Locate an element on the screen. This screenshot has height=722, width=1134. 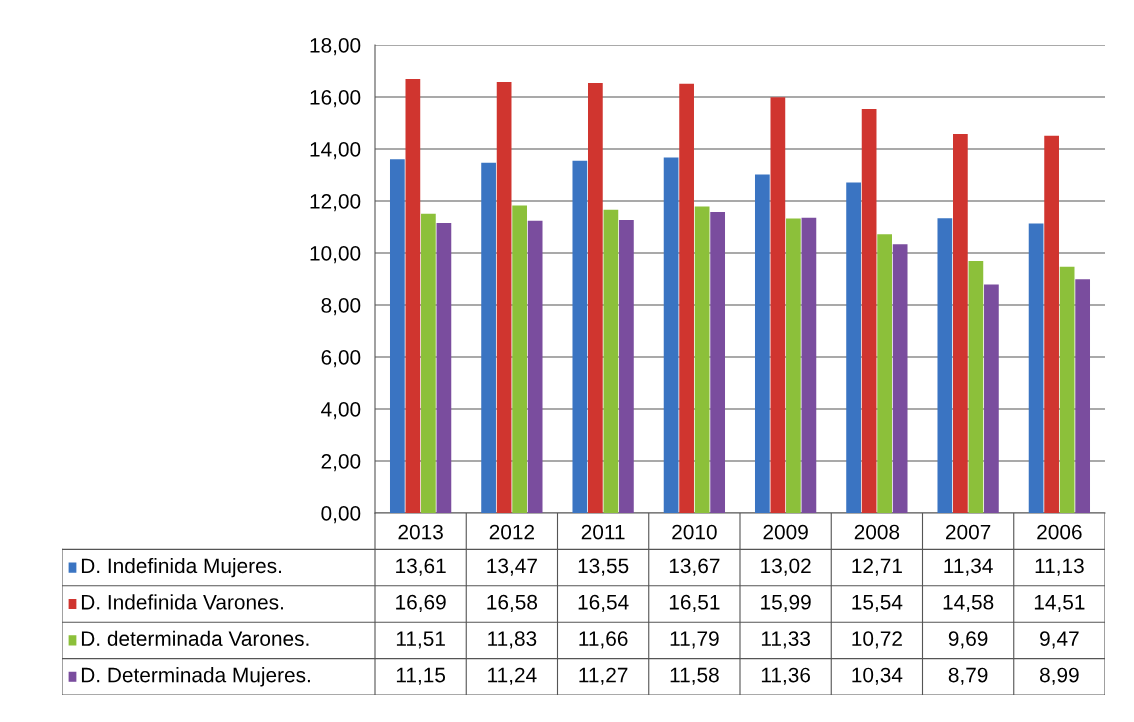
data-label: 16,69 is located at coordinates (421, 603).